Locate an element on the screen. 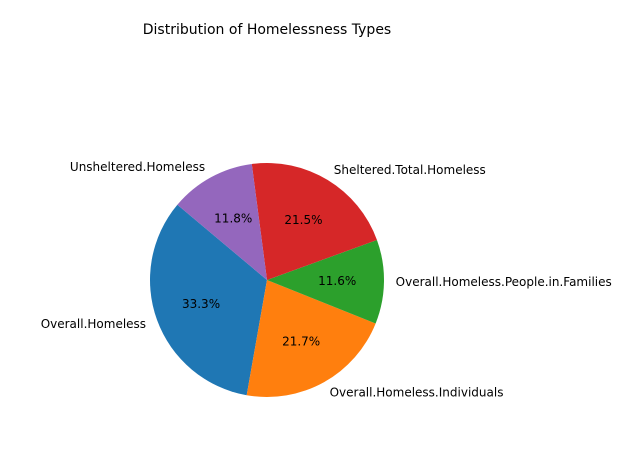 The width and height of the screenshot is (630, 463). pie-slice-overall-homeless-individuals is located at coordinates (311, 338).